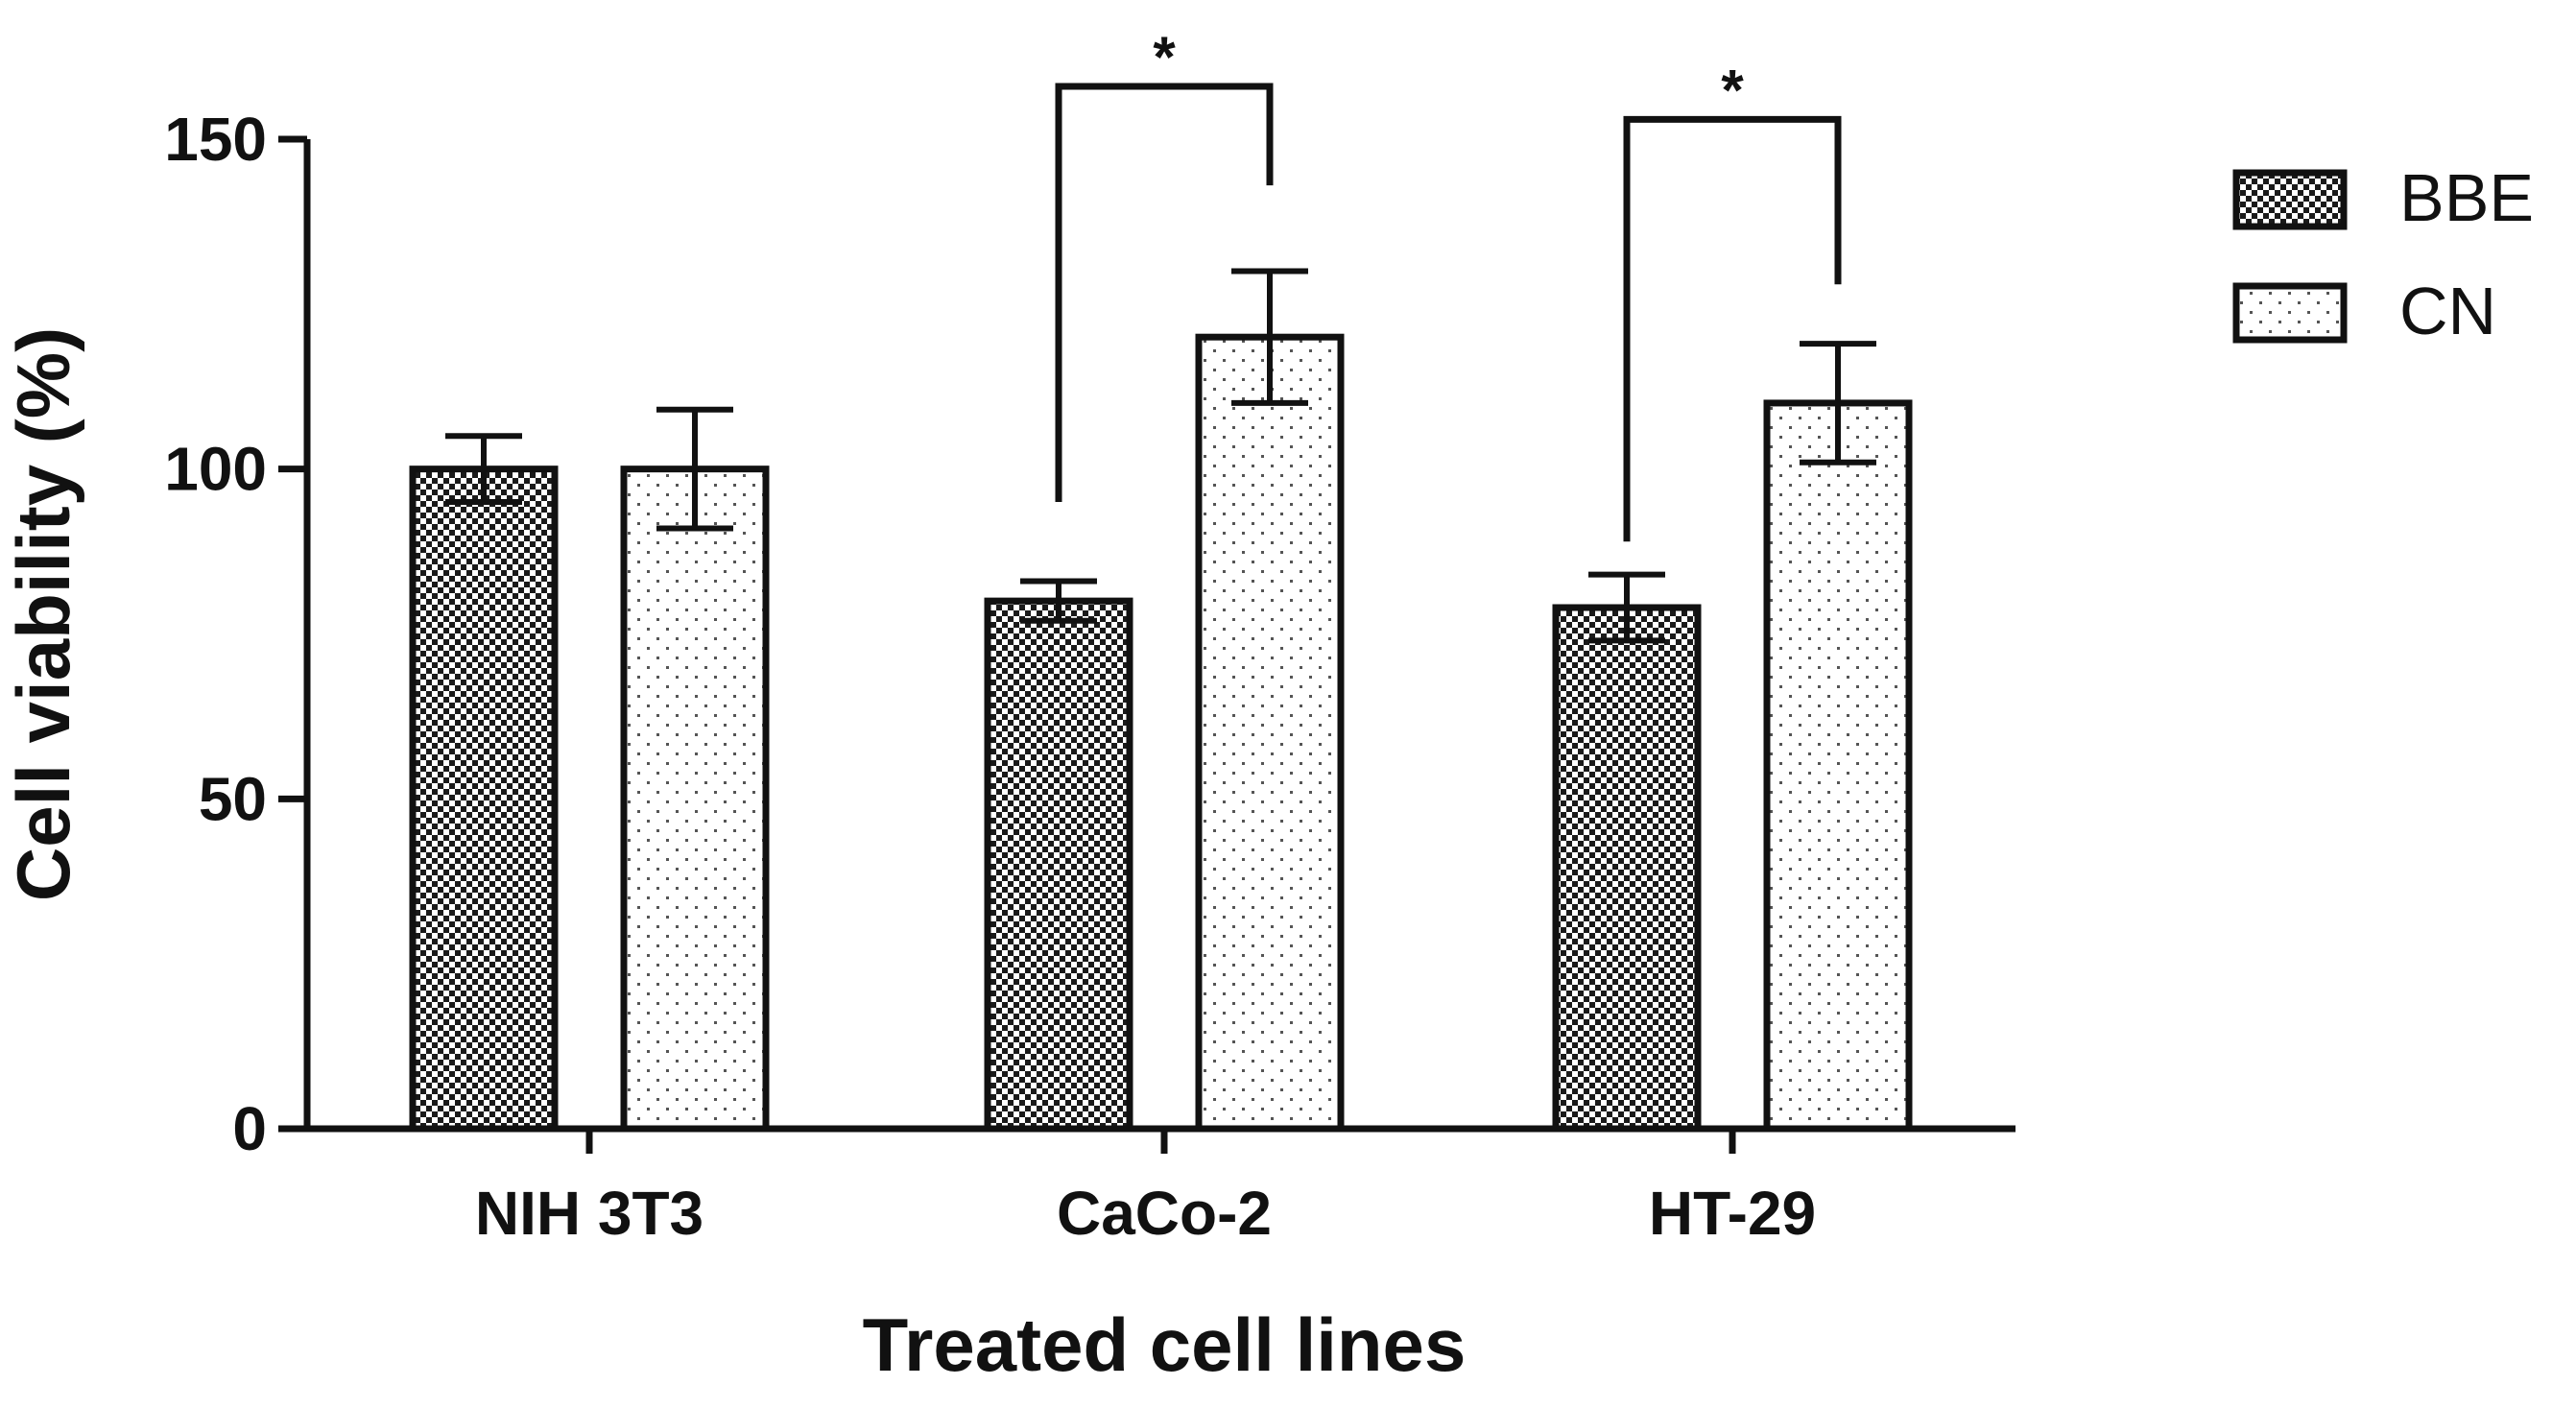  I want to click on significance-label-1: *, so click(1732, 90).